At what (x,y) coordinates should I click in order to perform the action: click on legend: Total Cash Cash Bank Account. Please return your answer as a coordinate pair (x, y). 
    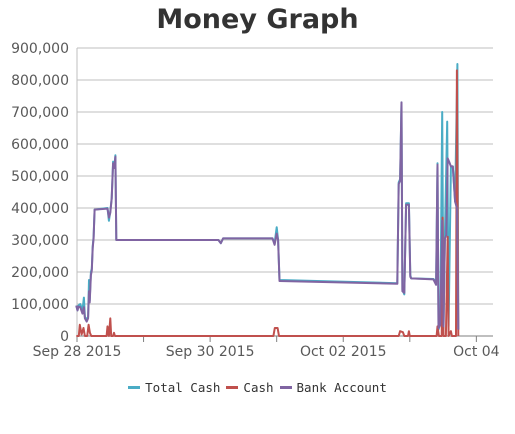
    Looking at the image, I should click on (257, 387).